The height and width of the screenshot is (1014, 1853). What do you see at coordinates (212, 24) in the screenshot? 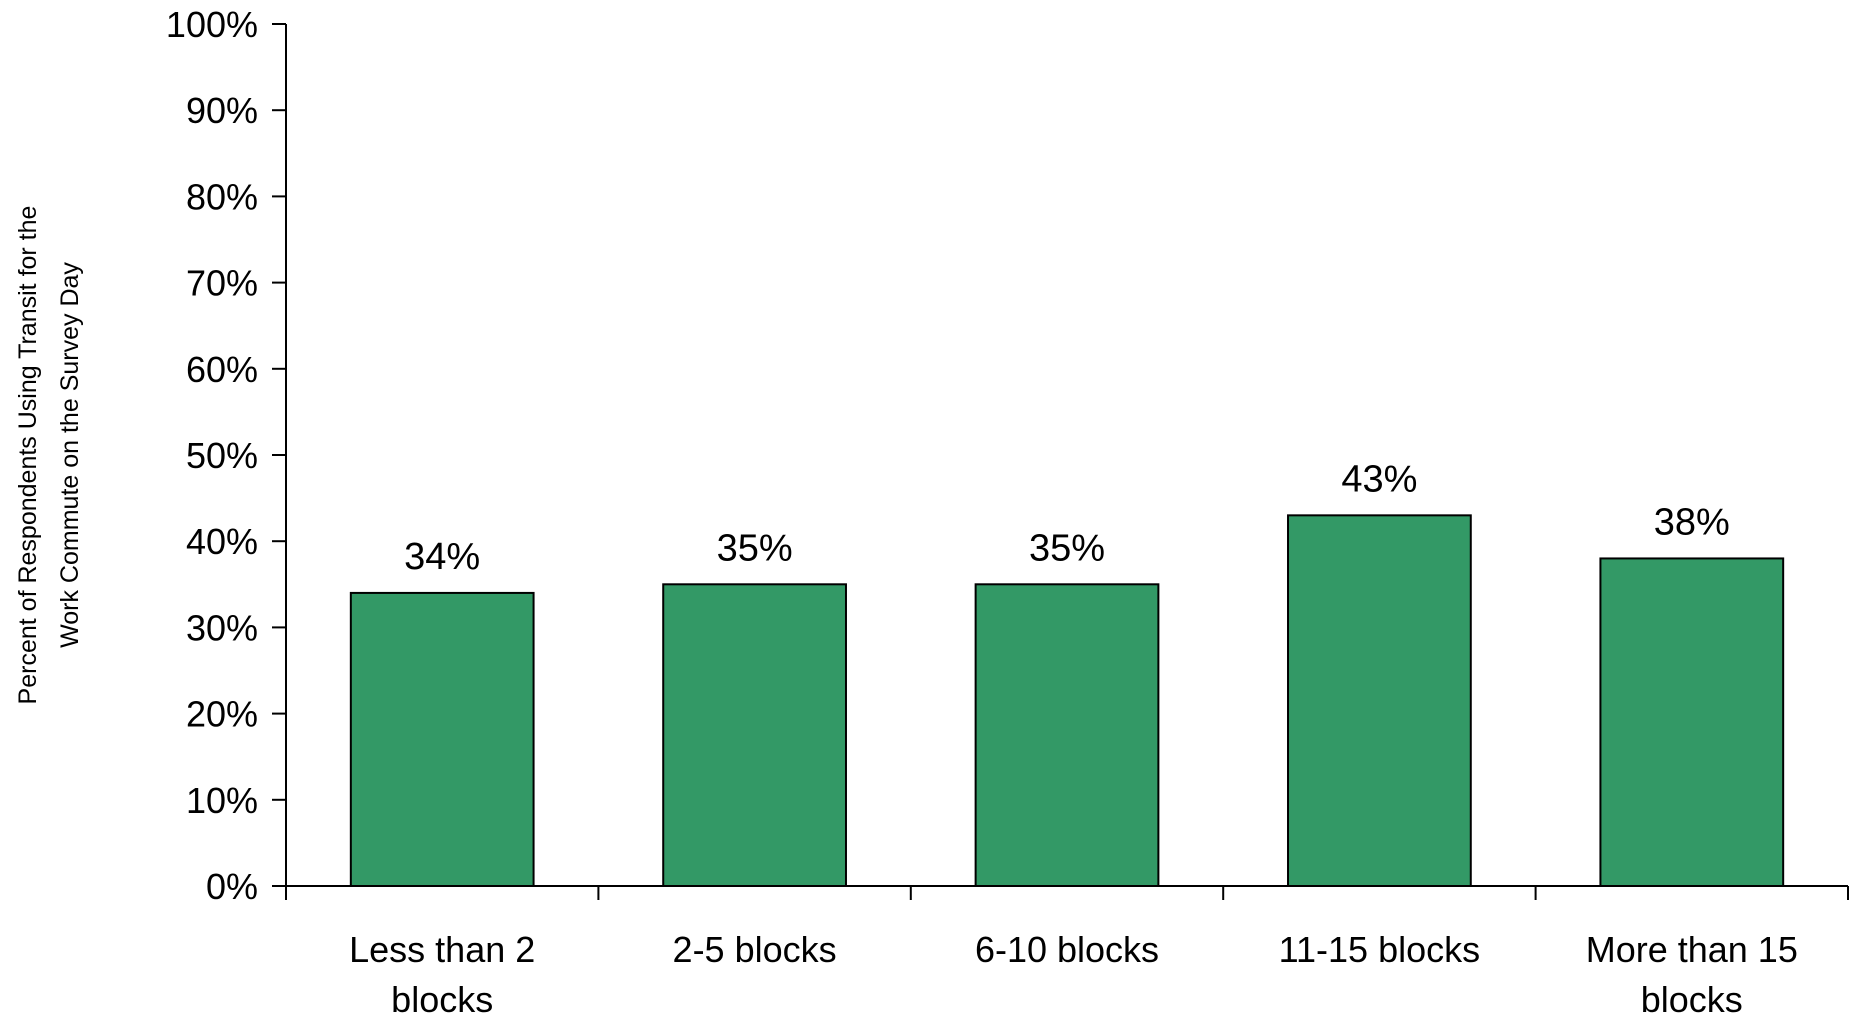
I see `y-tick-label: 100%` at bounding box center [212, 24].